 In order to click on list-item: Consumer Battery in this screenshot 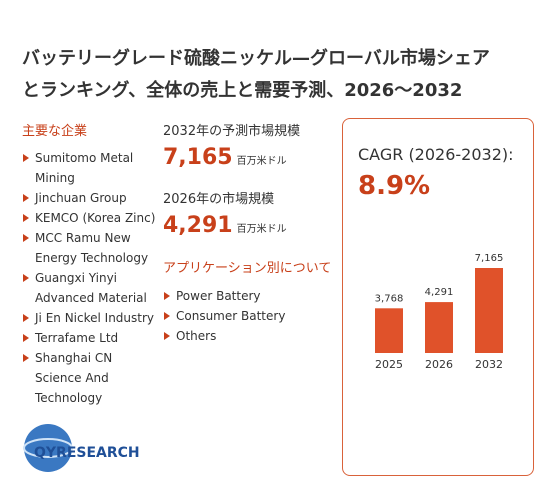, I will do `click(248, 316)`.